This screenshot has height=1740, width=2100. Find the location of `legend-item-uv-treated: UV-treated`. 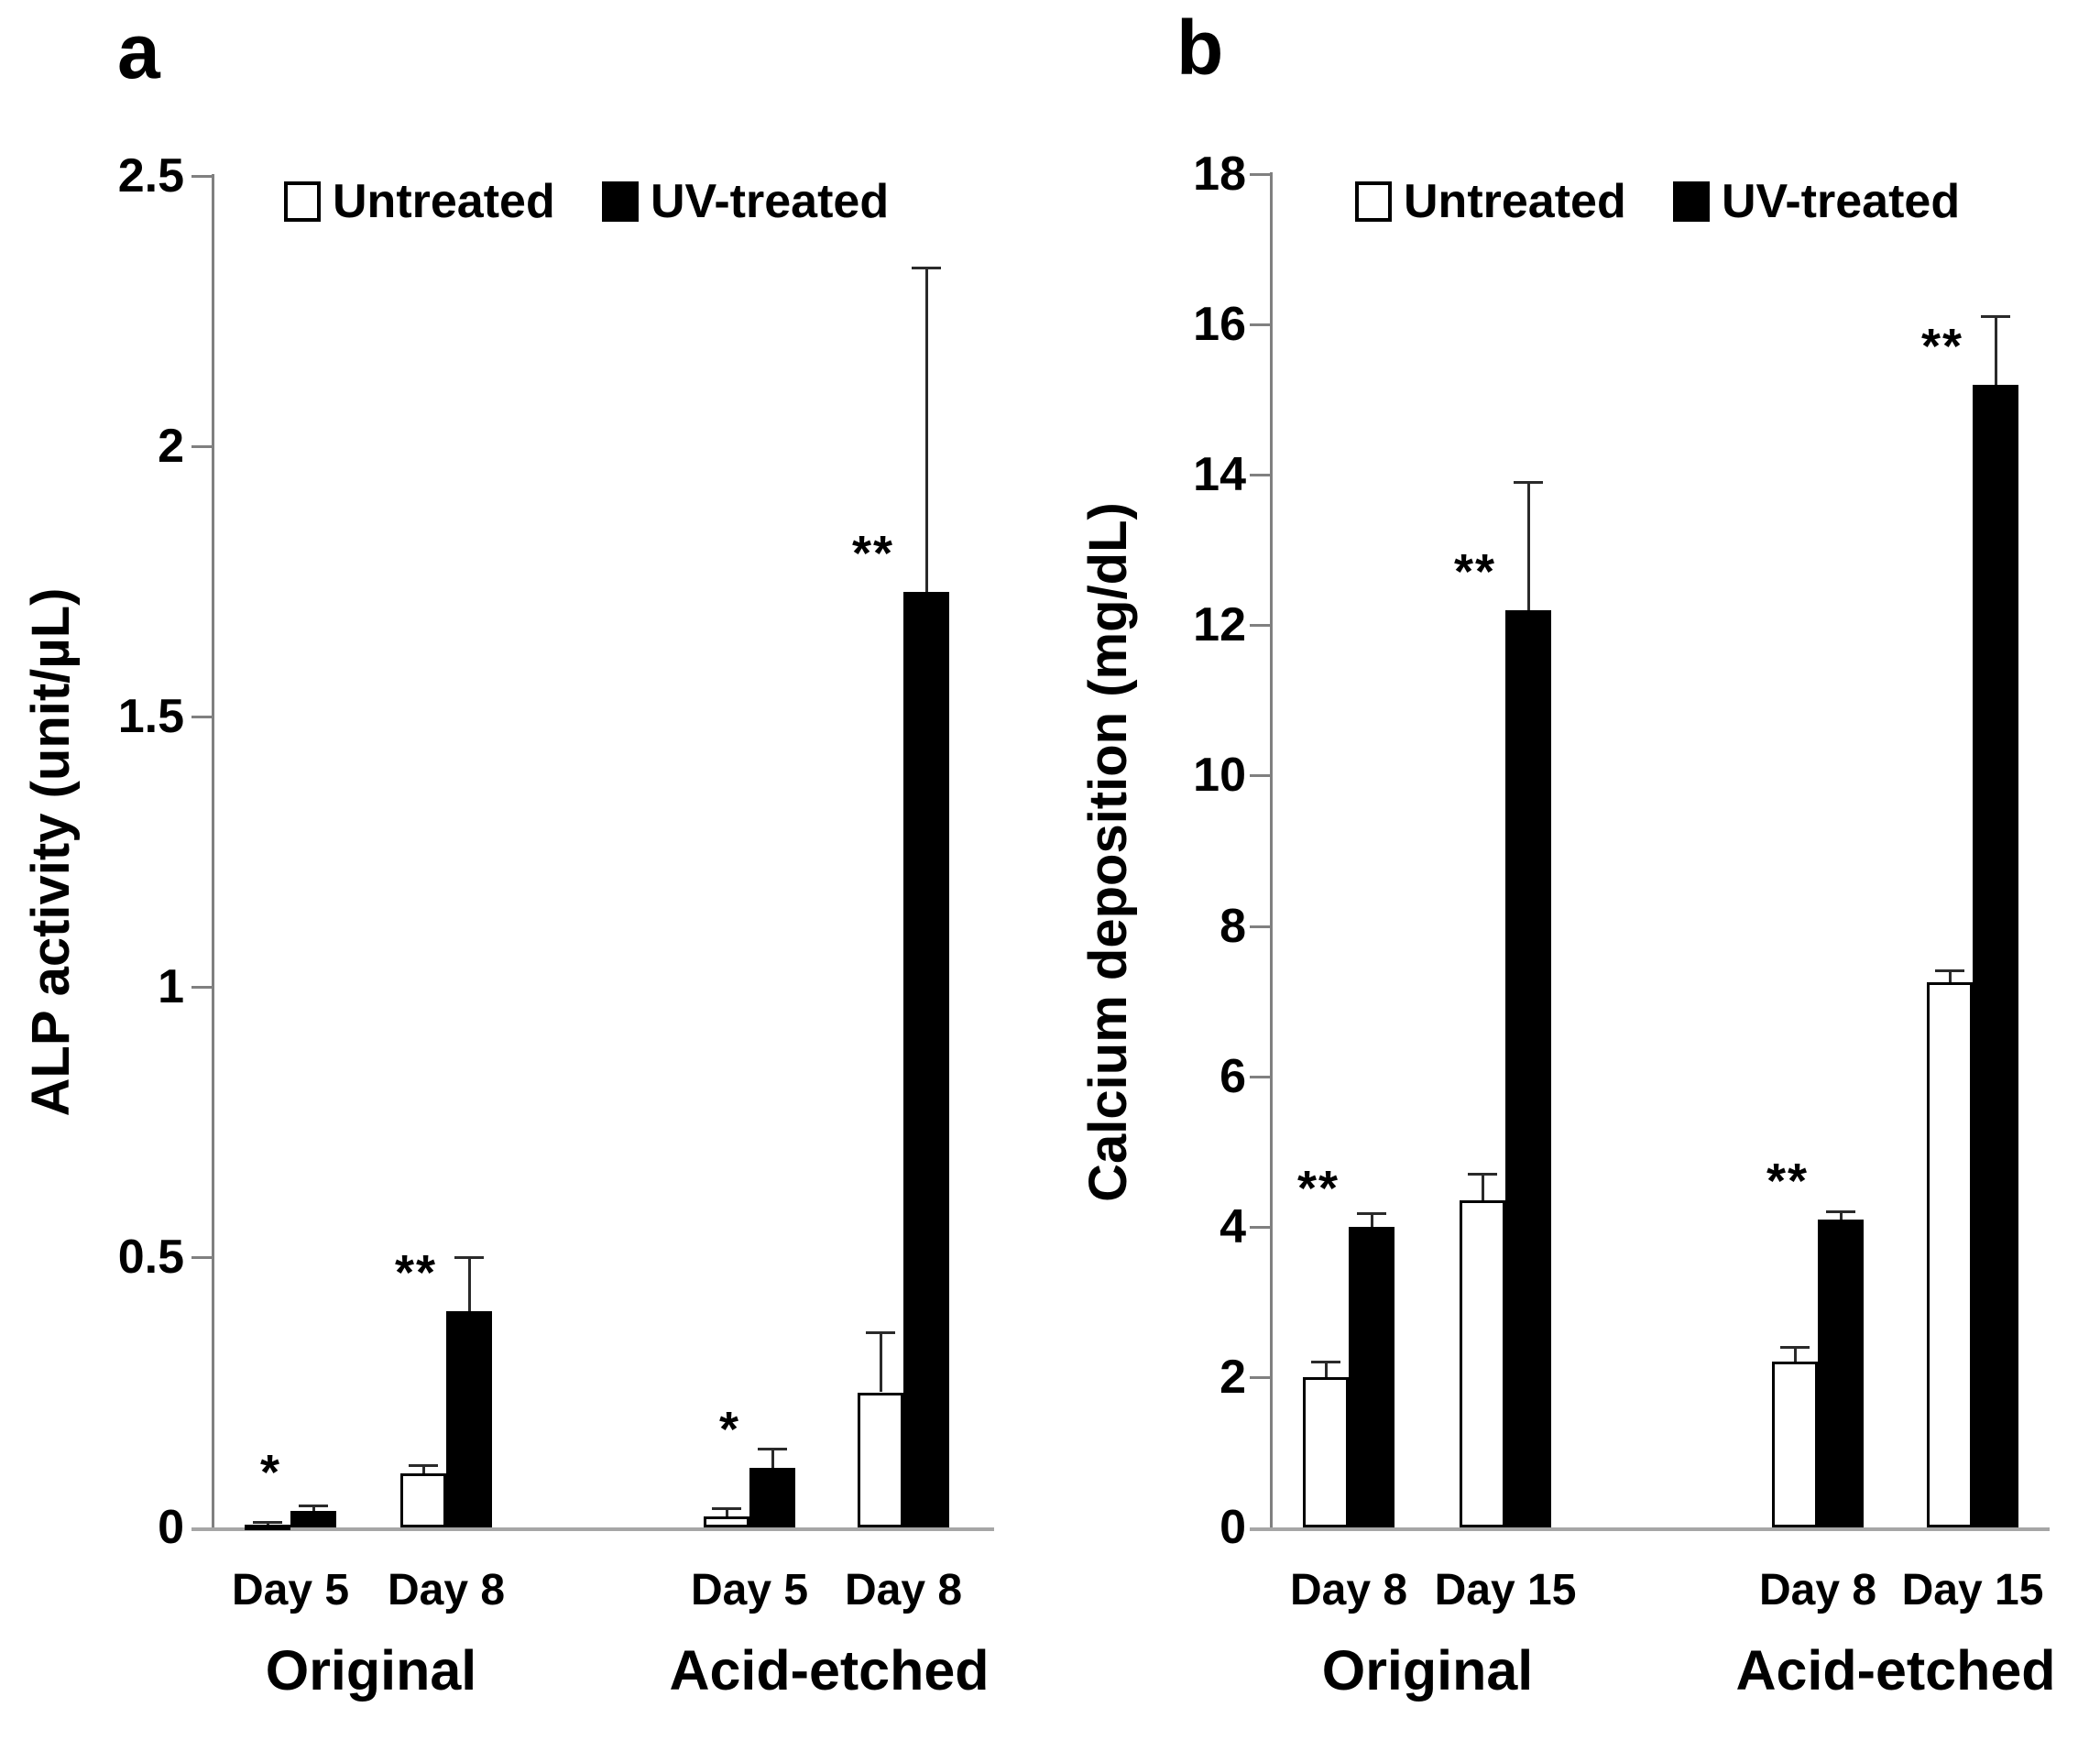

legend-item-uv-treated: UV-treated is located at coordinates (746, 201).